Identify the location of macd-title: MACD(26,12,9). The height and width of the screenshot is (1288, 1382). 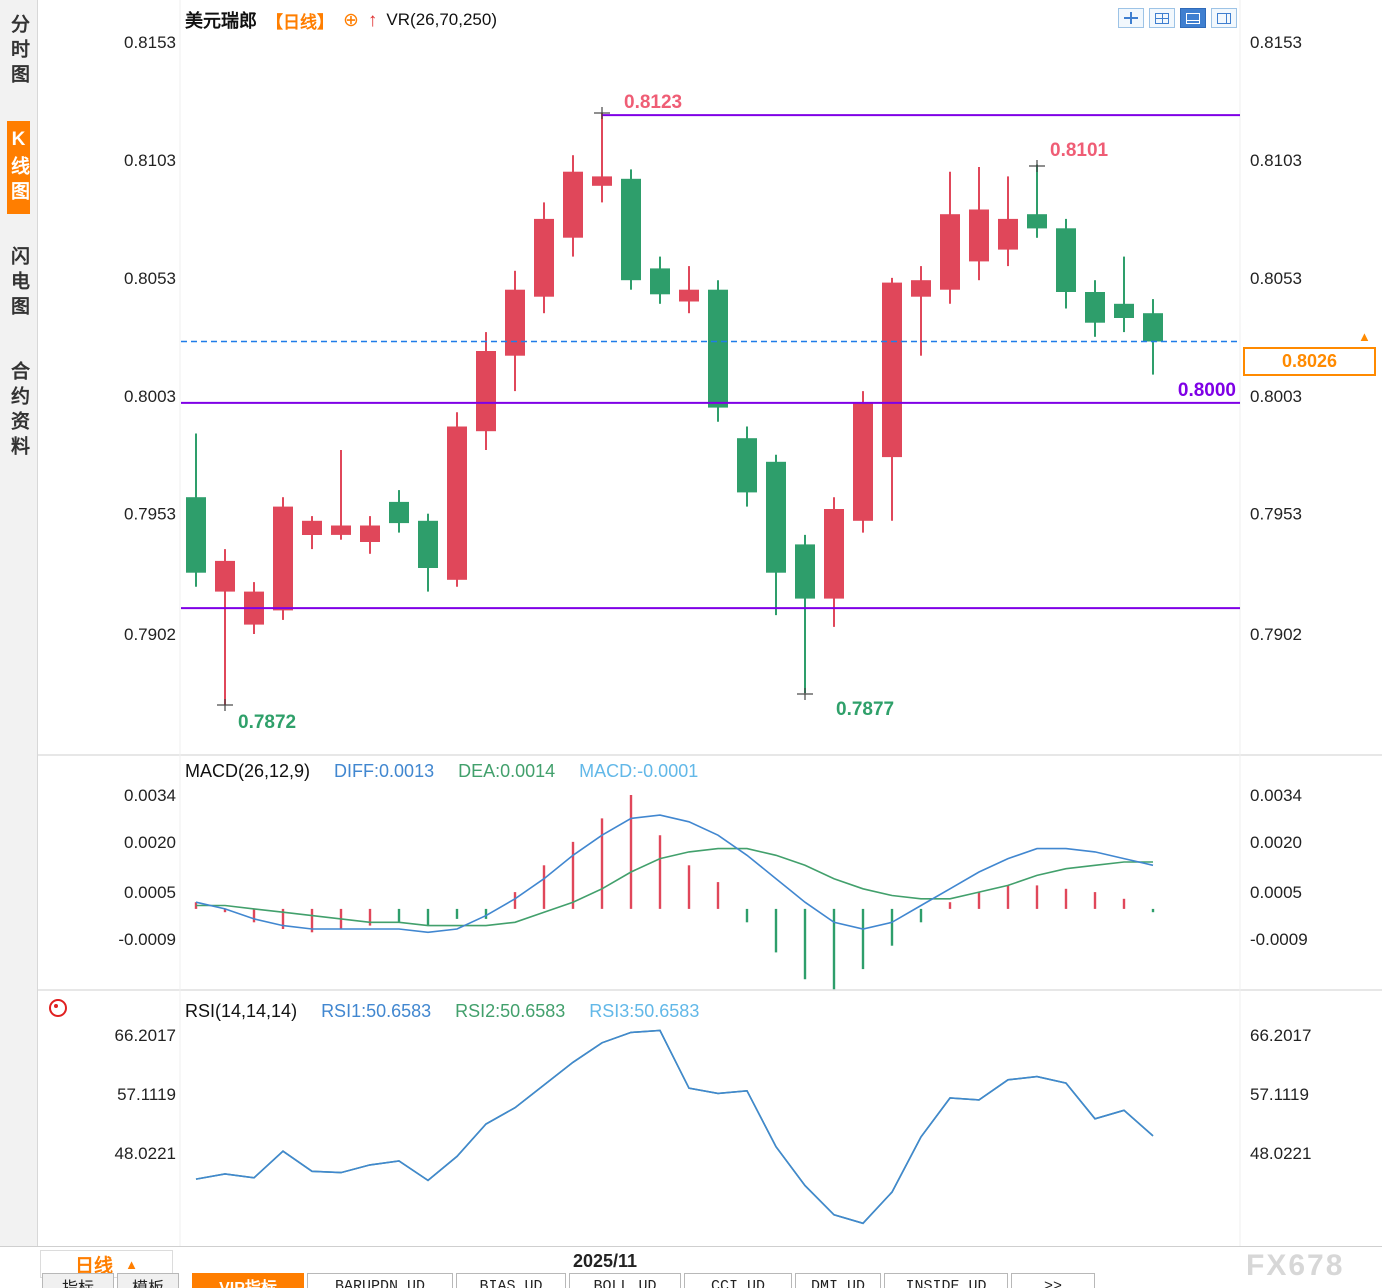
(248, 771).